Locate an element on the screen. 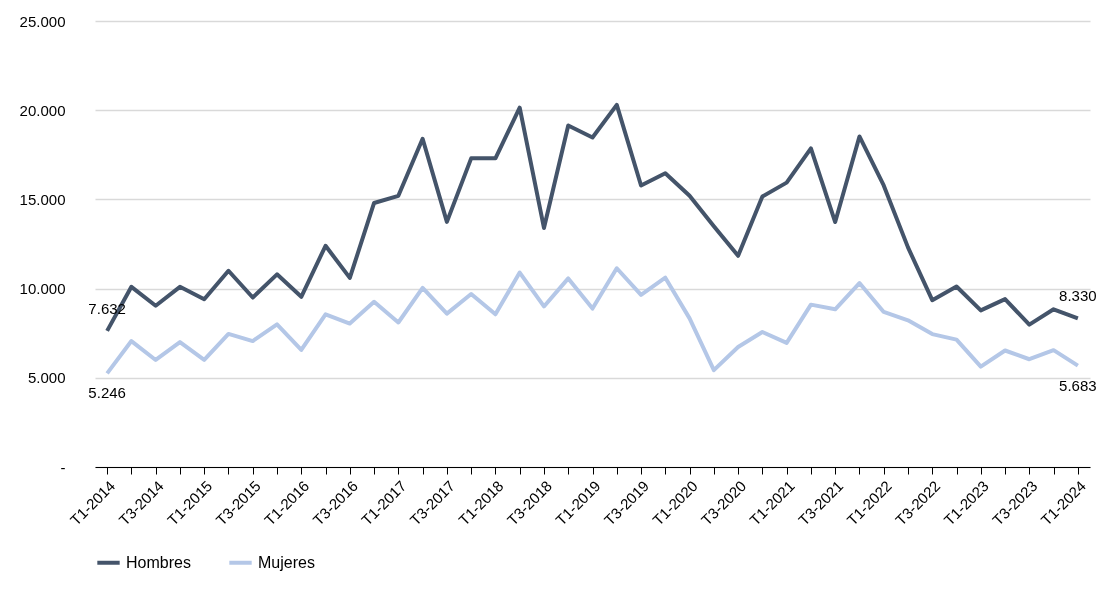 Image resolution: width=1112 pixels, height=601 pixels. data-label: 5.683 is located at coordinates (1078, 385).